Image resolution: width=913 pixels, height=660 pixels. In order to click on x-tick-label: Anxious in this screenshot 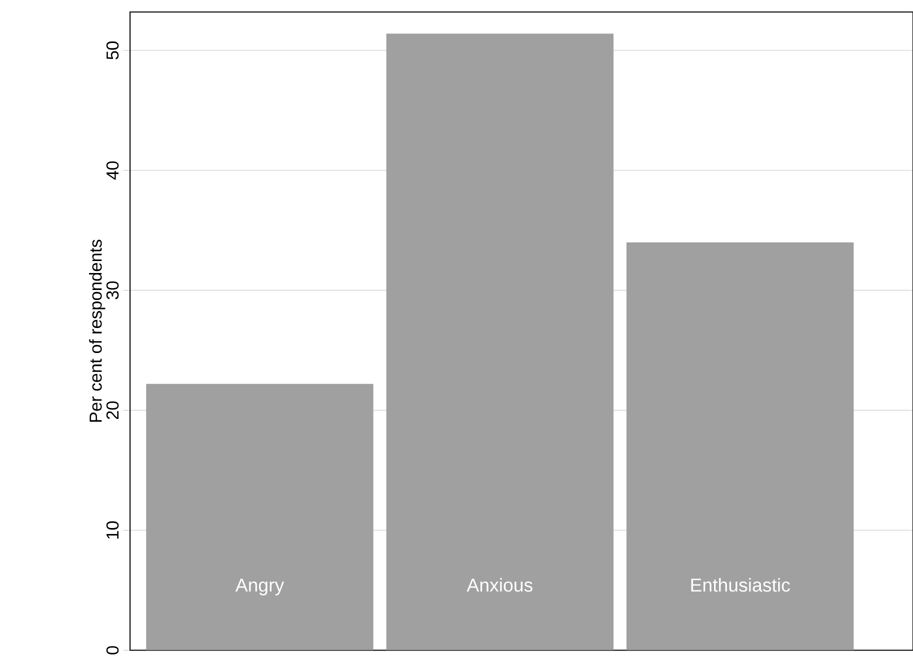, I will do `click(499, 585)`.